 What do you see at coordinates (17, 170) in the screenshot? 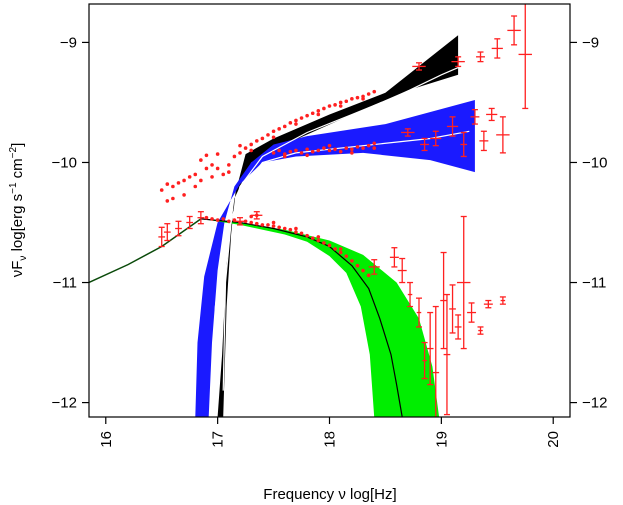
I see `y-title-cm: cm` at bounding box center [17, 170].